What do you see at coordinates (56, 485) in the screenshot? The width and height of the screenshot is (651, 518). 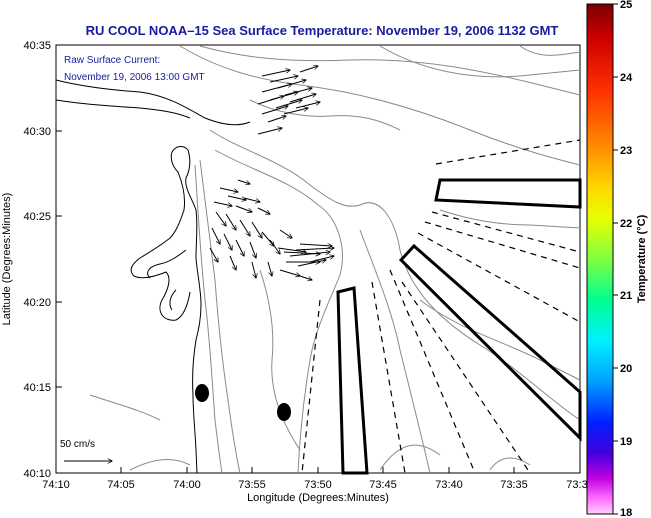 I see `x-tick-label: 74:10` at bounding box center [56, 485].